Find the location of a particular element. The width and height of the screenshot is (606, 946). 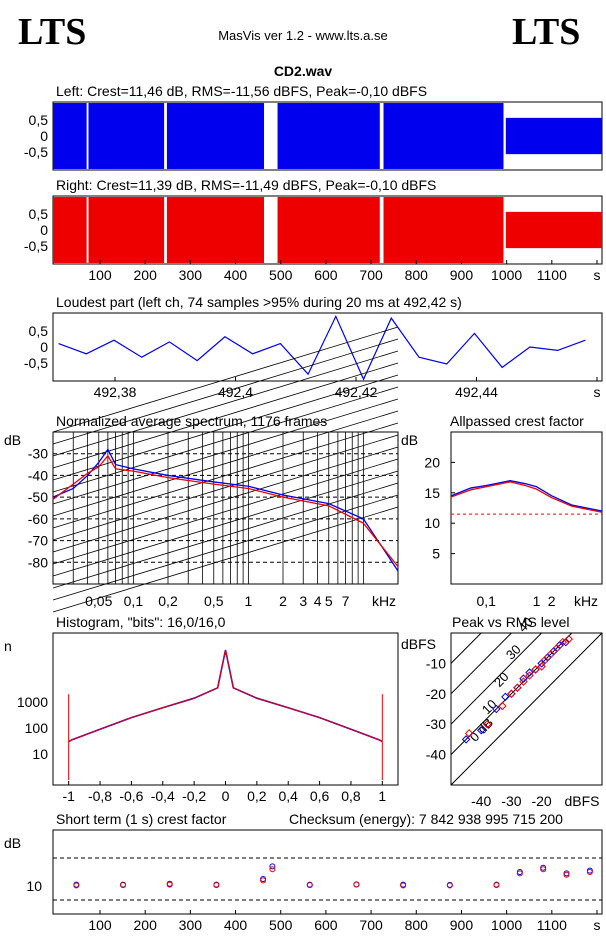

spectrum-xtick: 0,1 is located at coordinates (134, 601).